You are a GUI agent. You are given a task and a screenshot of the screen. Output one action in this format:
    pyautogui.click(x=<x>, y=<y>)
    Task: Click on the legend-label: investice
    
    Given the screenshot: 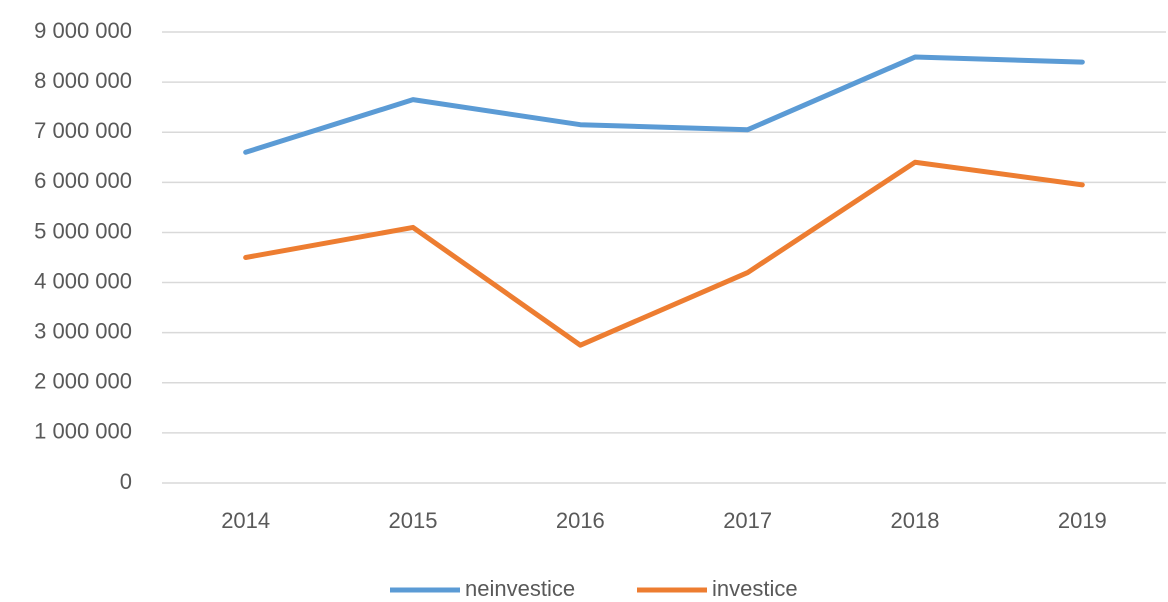 What is the action you would take?
    pyautogui.click(x=755, y=588)
    